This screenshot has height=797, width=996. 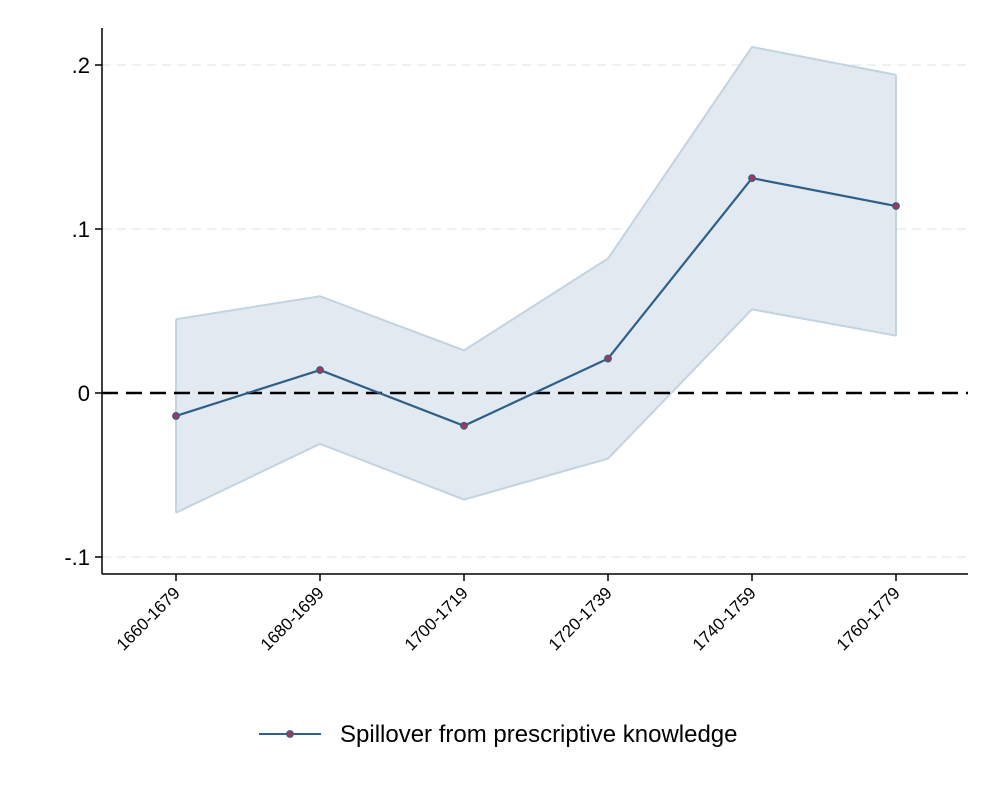 What do you see at coordinates (436, 618) in the screenshot?
I see `x-tick-label-1700-1719: 1700-1719` at bounding box center [436, 618].